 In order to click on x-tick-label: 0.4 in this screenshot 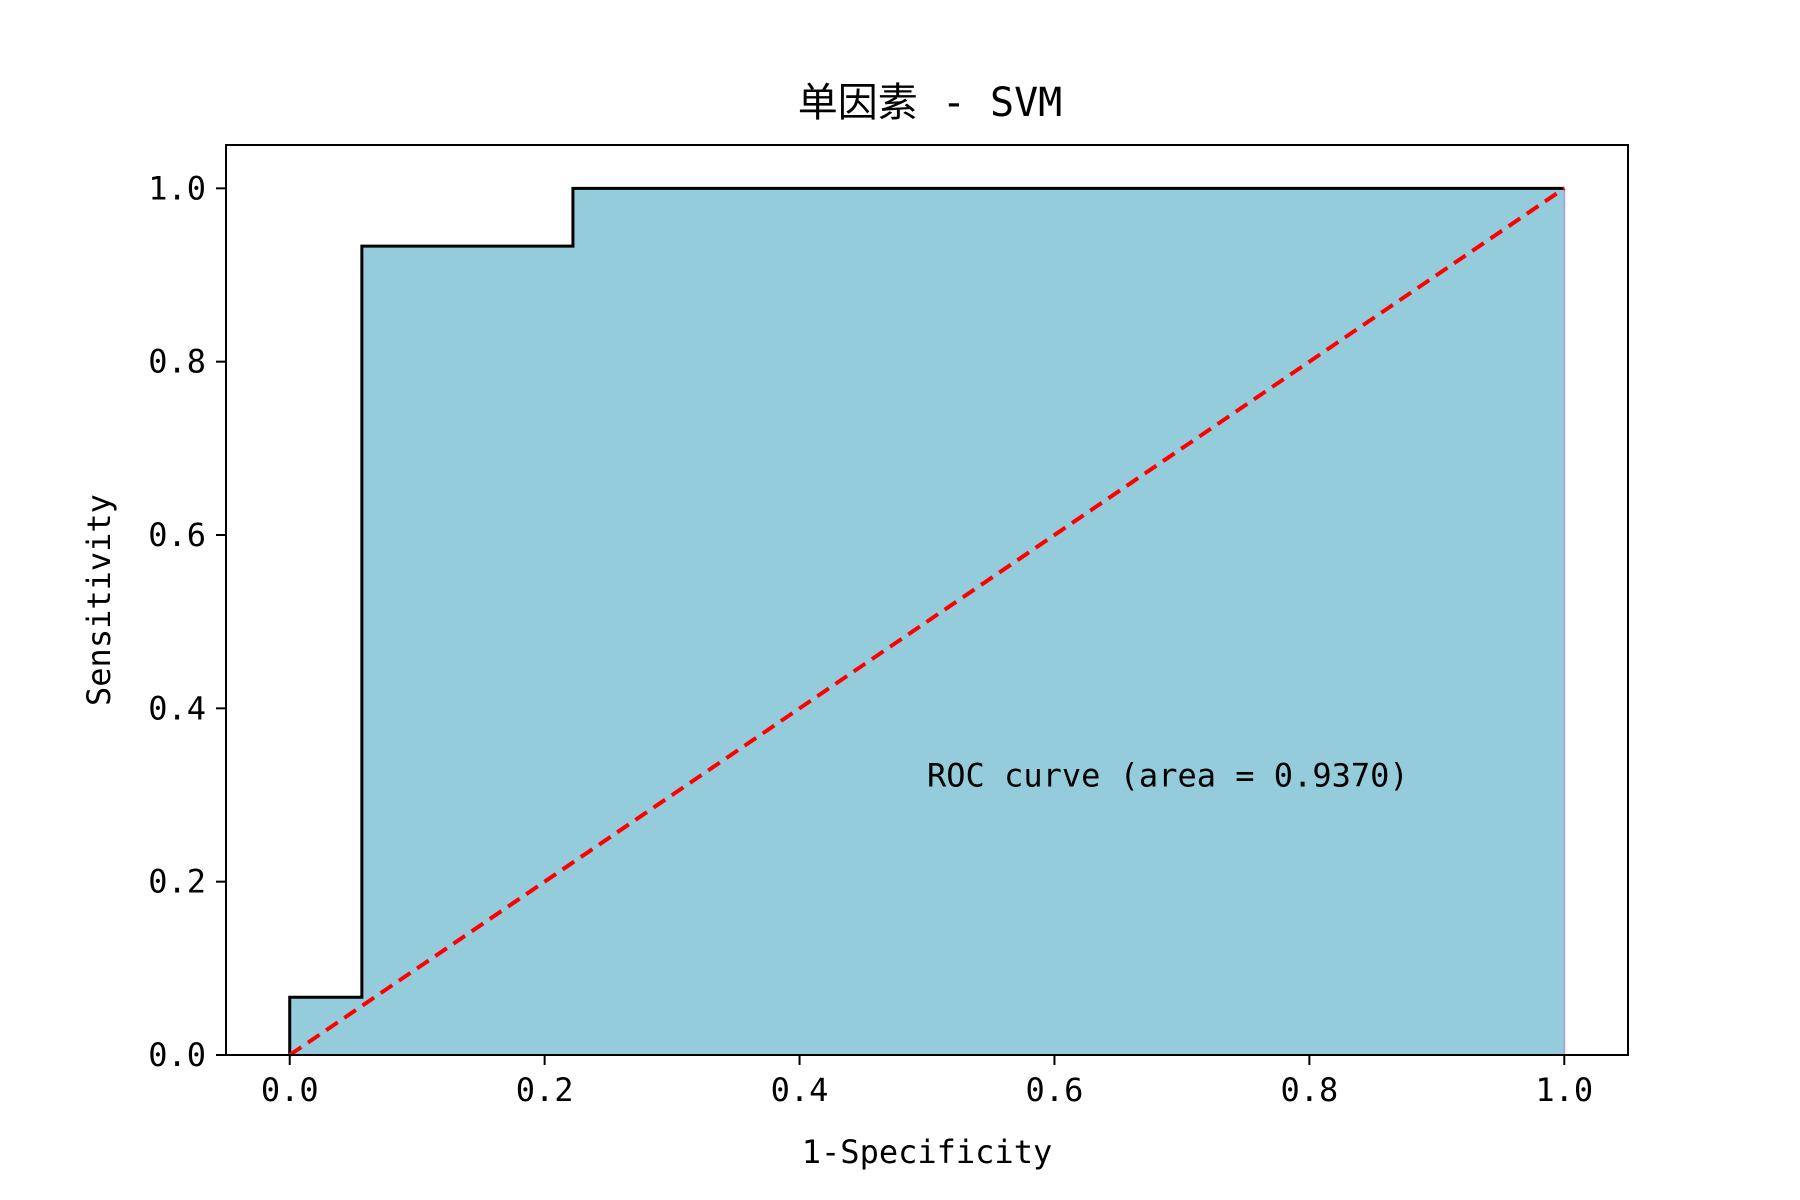, I will do `click(800, 1090)`.